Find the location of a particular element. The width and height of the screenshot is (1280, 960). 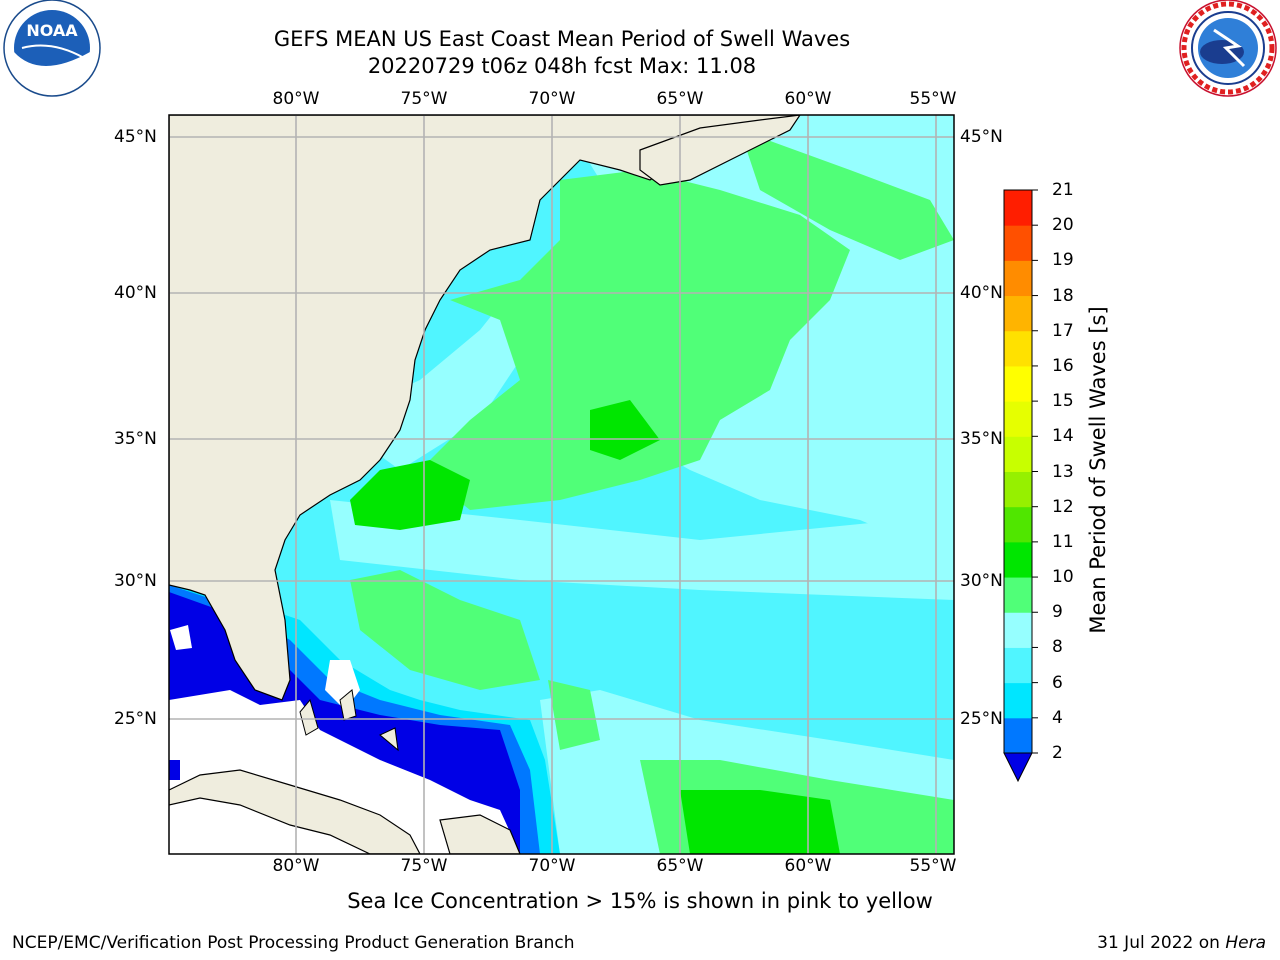

lat-label-right: 25°N is located at coordinates (981, 719).